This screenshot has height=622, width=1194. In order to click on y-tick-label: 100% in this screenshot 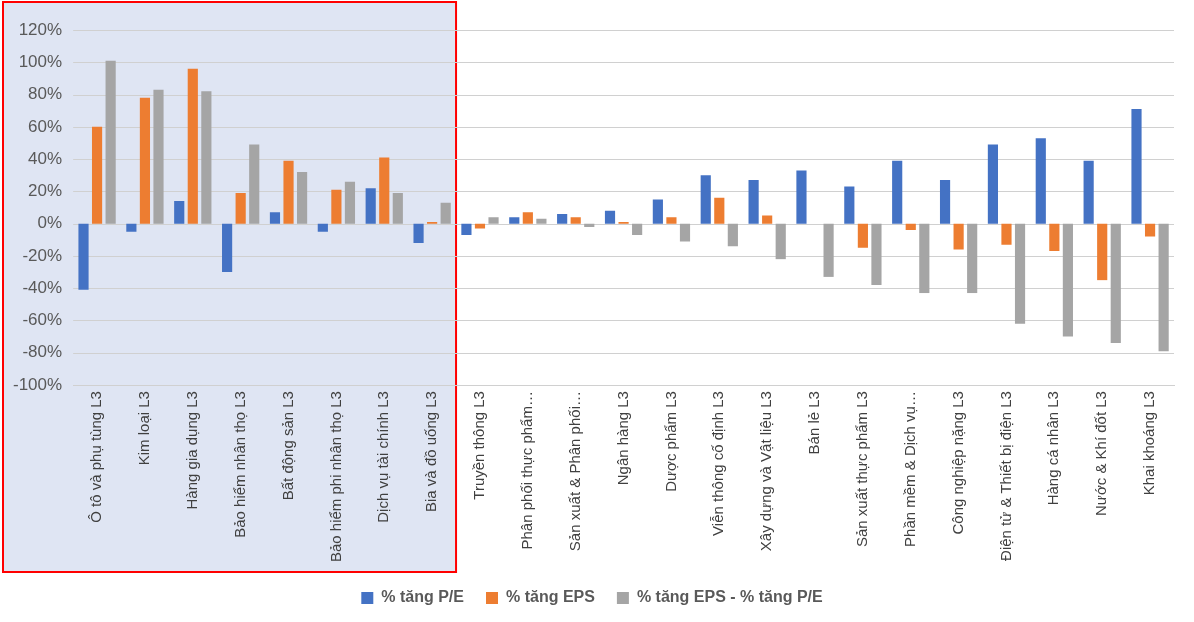, I will do `click(40, 61)`.